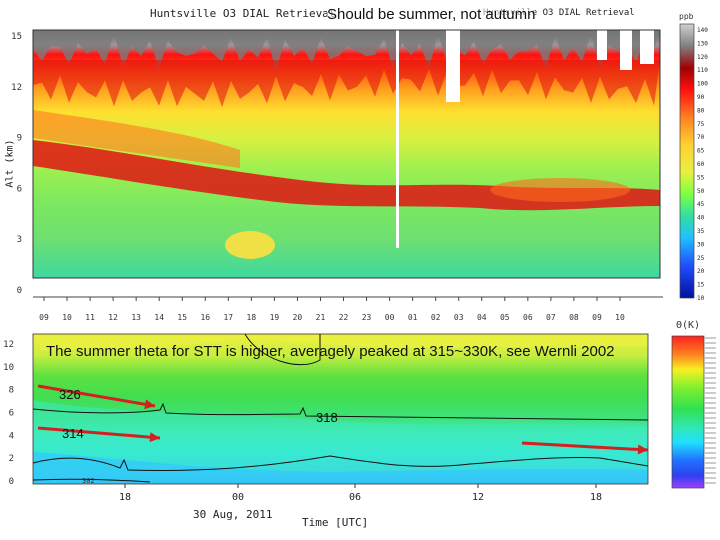  Describe the element at coordinates (327, 417) in the screenshot. I see `contour-label-318: 318` at that location.